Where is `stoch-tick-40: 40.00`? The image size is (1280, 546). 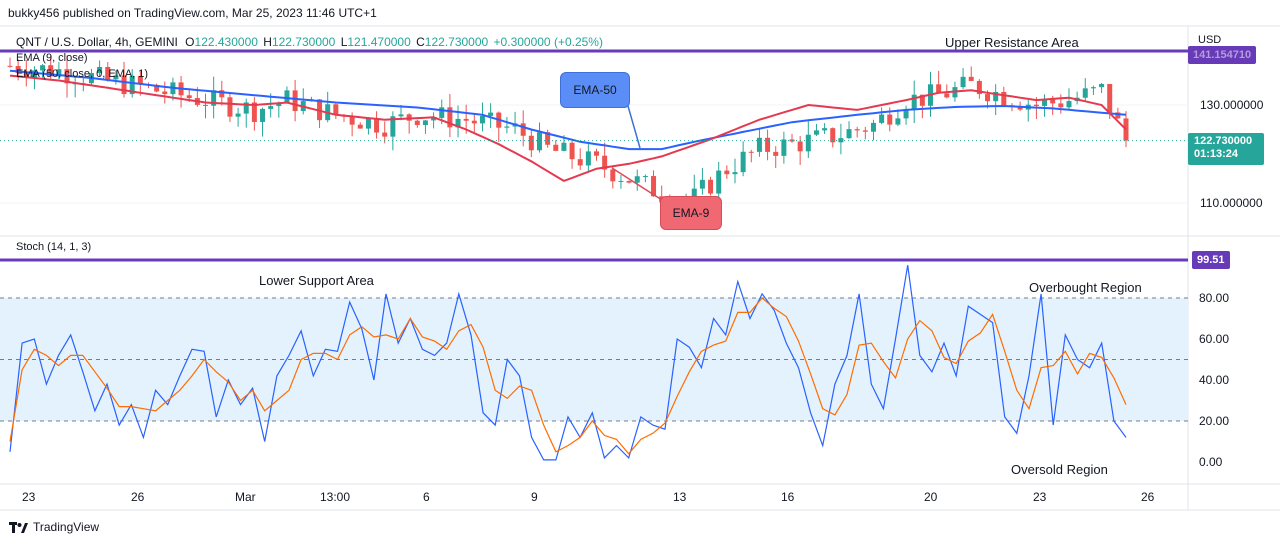
stoch-tick-40: 40.00 is located at coordinates (1214, 380).